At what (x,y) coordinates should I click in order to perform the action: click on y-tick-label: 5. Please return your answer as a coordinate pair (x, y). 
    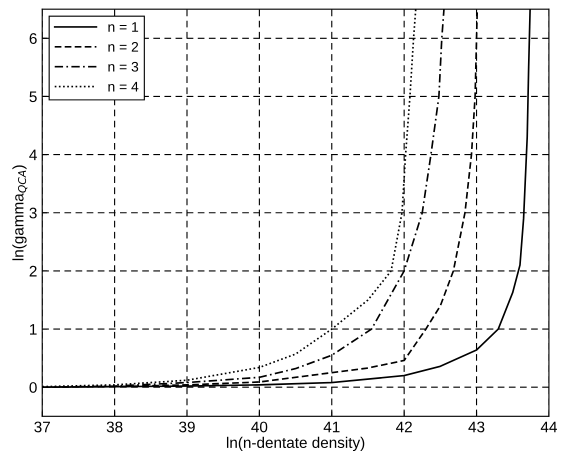
    Looking at the image, I should click on (33, 96).